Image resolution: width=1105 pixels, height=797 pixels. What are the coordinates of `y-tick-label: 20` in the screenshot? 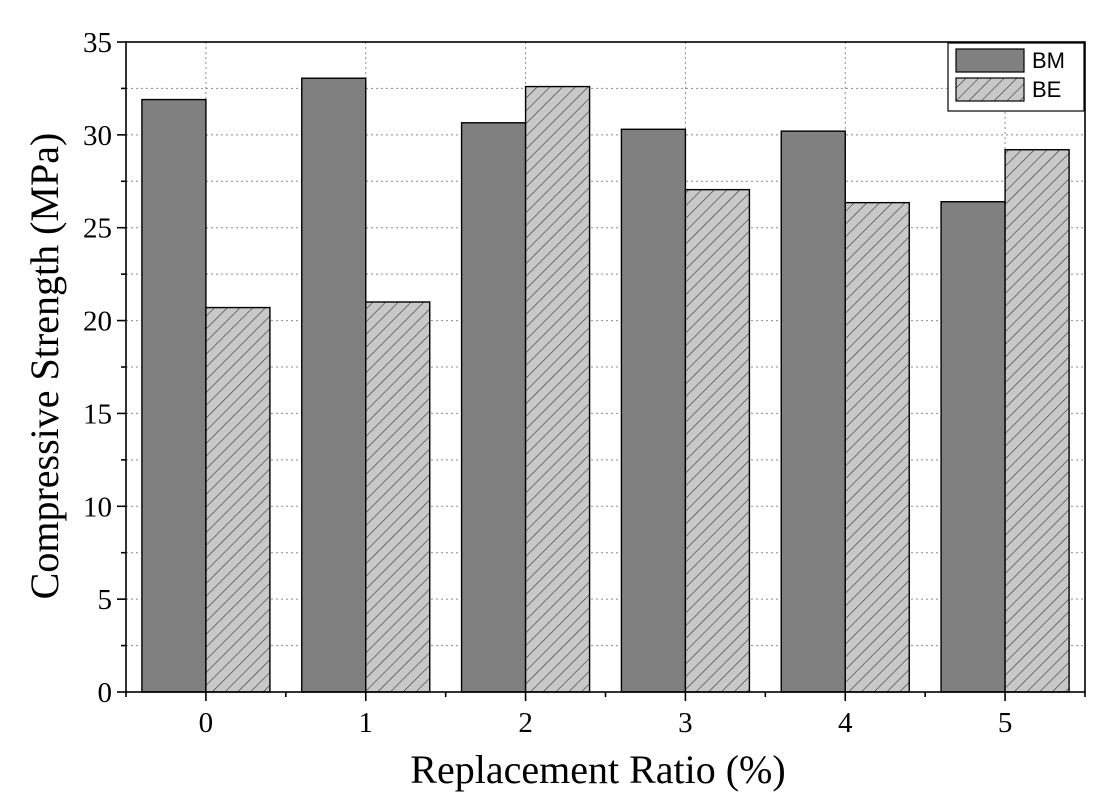 It's located at (97, 322).